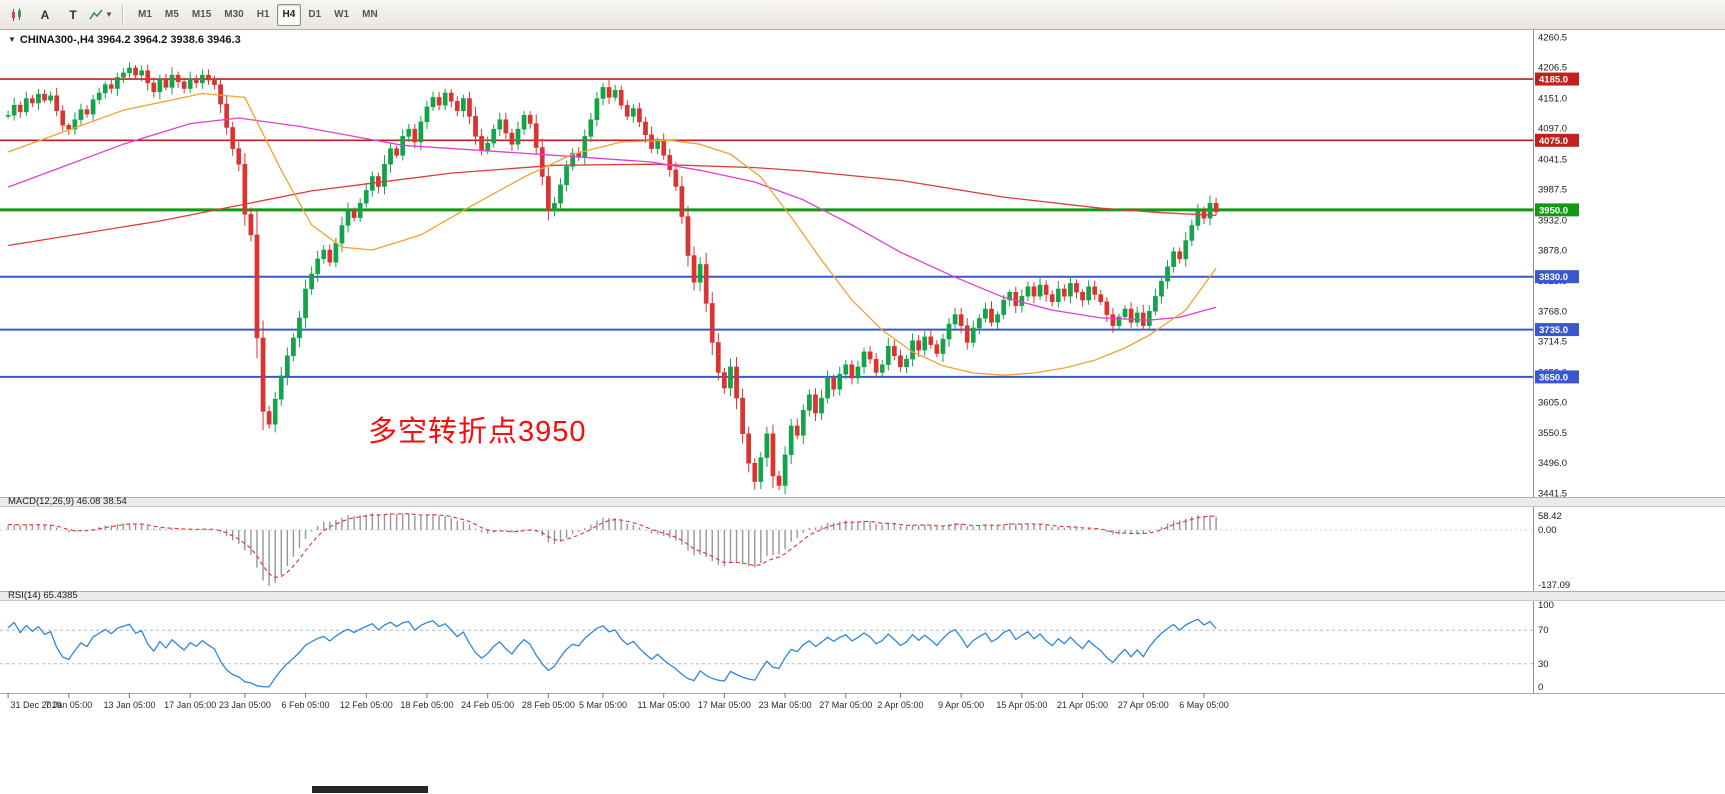 The image size is (1725, 794). What do you see at coordinates (1553, 330) in the screenshot?
I see `svg-text: 3735.0` at bounding box center [1553, 330].